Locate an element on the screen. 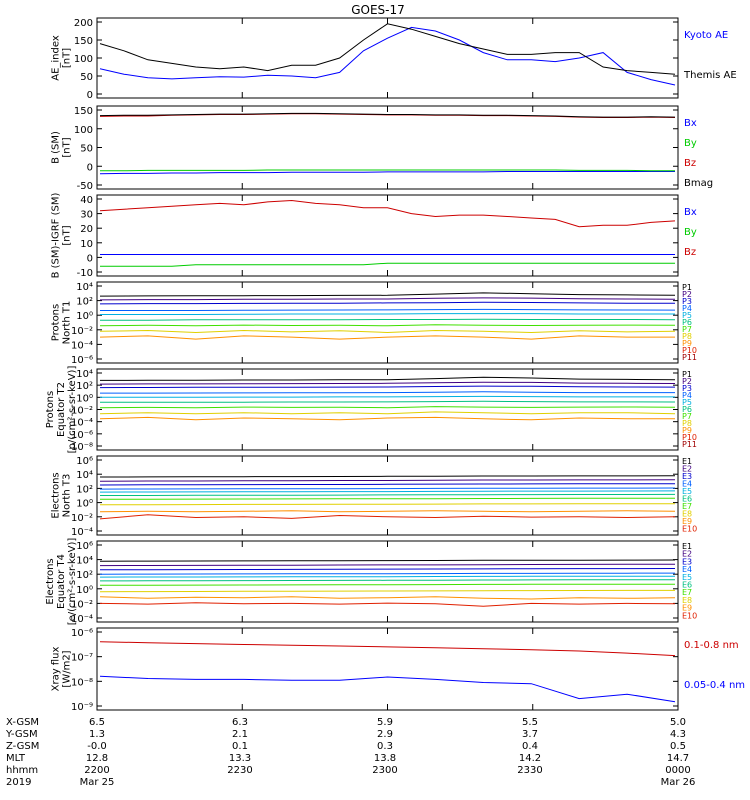 This screenshot has height=800, width=750. legend-entry: Kyoto AE is located at coordinates (706, 35).